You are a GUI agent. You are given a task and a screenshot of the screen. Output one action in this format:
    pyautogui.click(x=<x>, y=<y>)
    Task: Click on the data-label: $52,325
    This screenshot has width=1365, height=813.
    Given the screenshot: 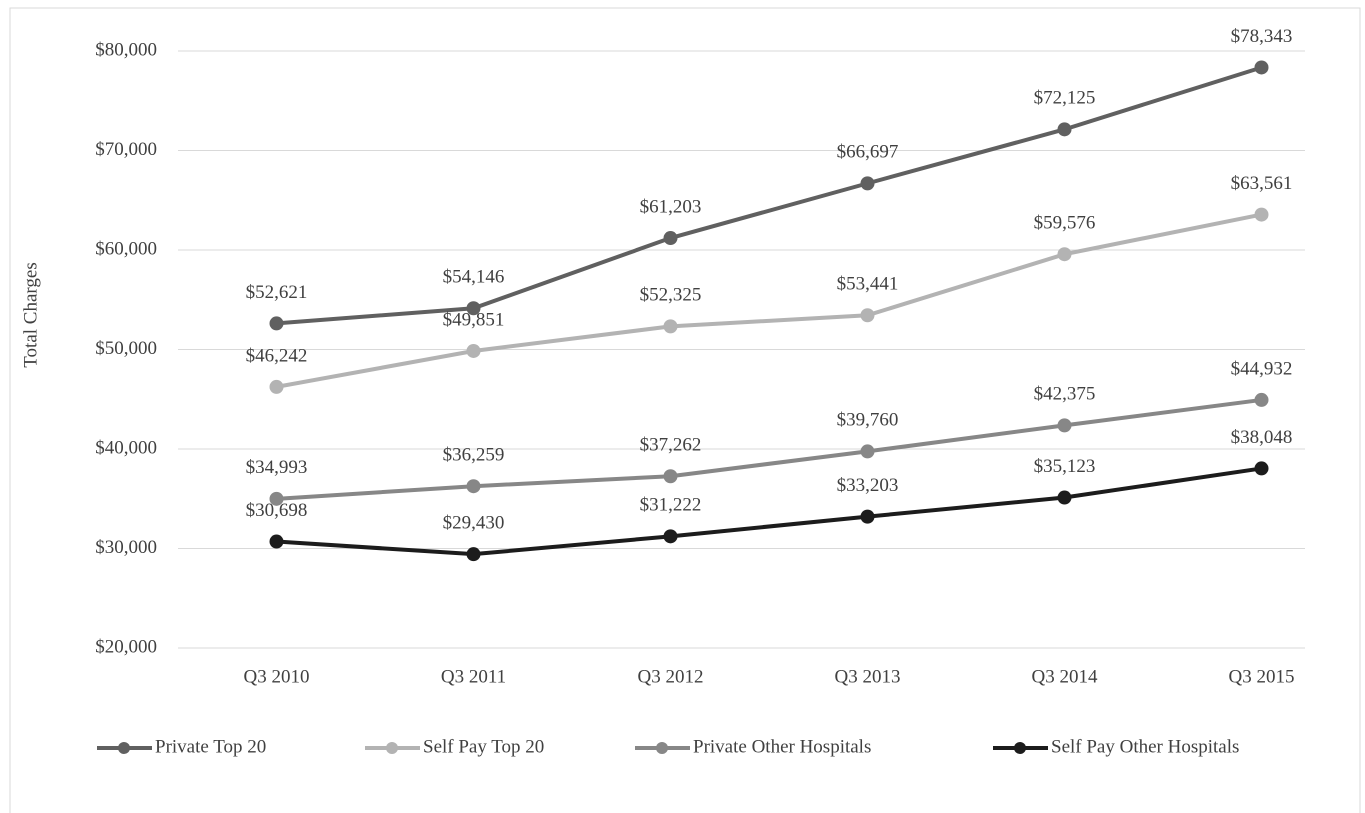 What is the action you would take?
    pyautogui.click(x=671, y=295)
    